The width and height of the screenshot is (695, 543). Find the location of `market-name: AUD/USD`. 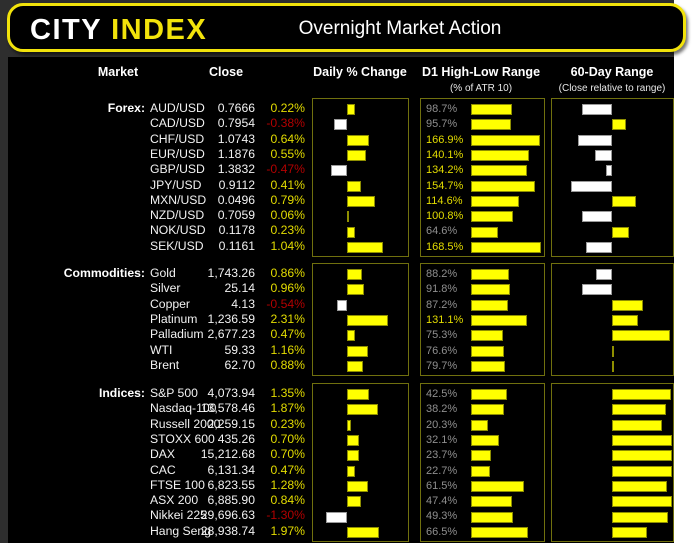

market-name: AUD/USD is located at coordinates (177, 108).